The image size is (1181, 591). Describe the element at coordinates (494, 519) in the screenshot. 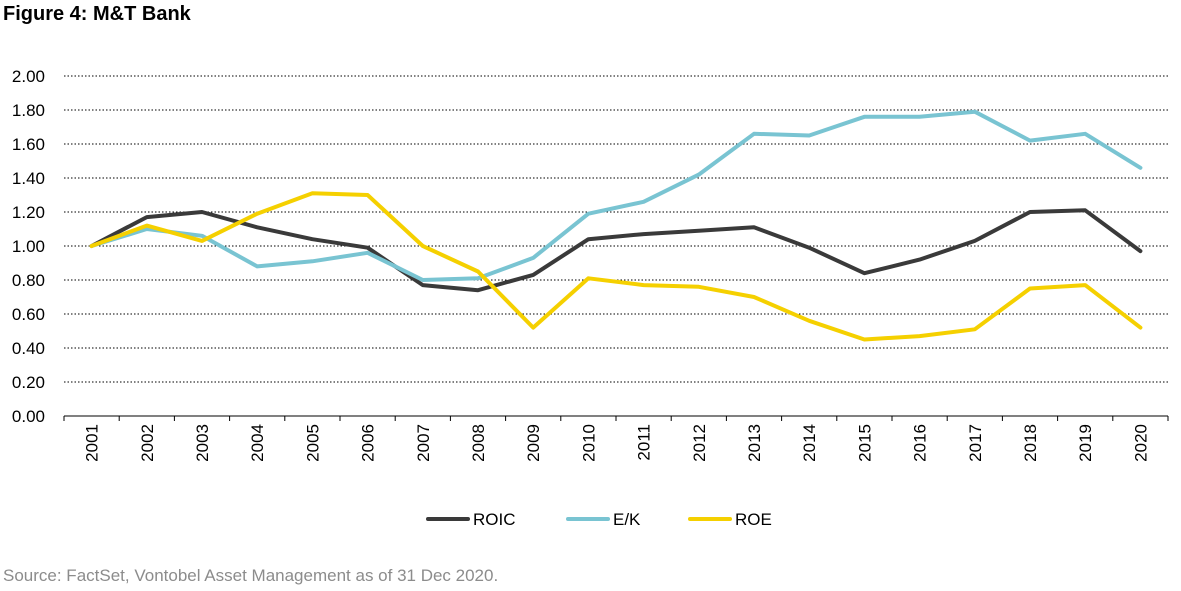

I see `legend-label: ROIC` at that location.